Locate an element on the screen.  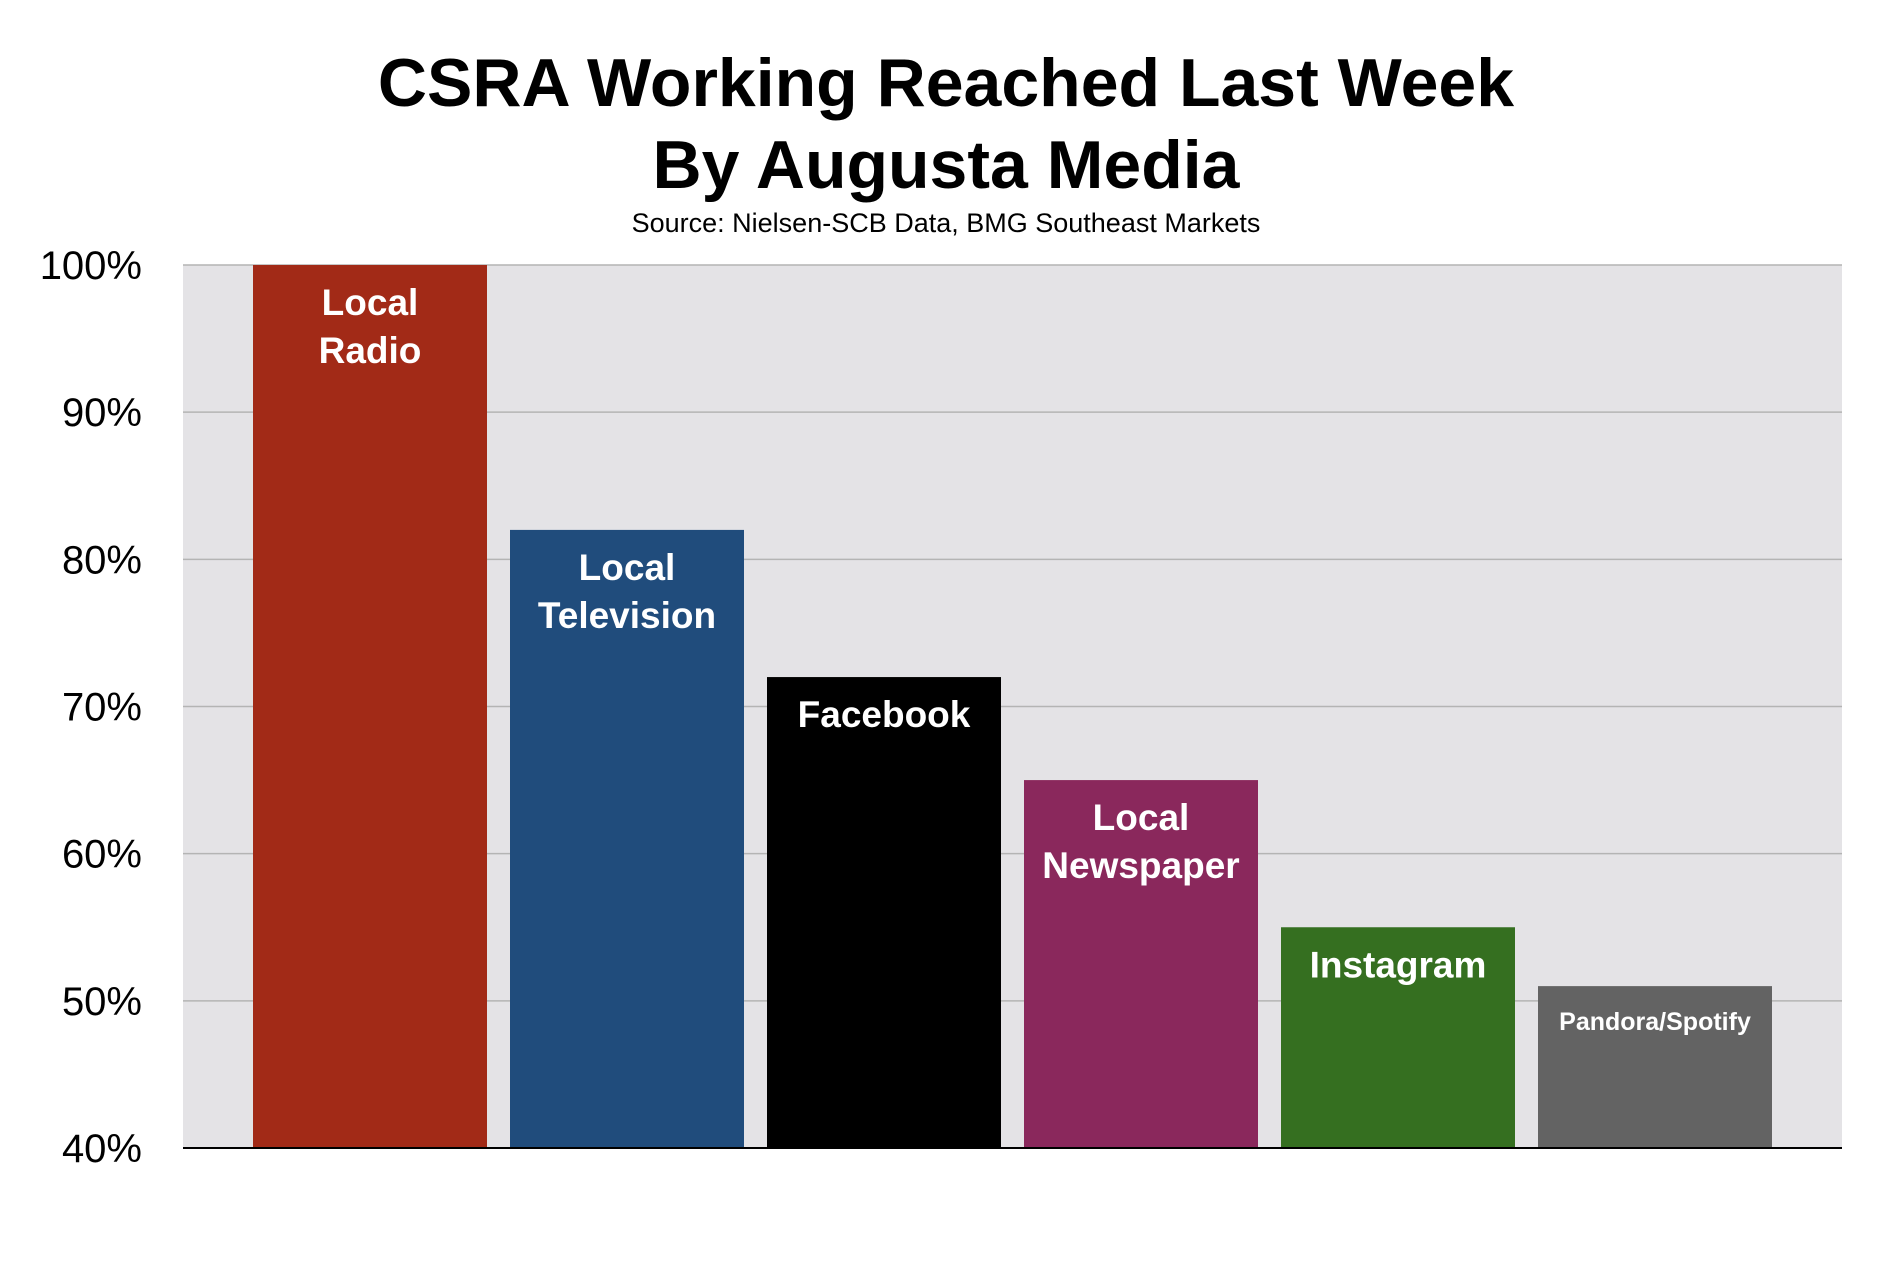
bar-label: Instagram is located at coordinates (1398, 964).